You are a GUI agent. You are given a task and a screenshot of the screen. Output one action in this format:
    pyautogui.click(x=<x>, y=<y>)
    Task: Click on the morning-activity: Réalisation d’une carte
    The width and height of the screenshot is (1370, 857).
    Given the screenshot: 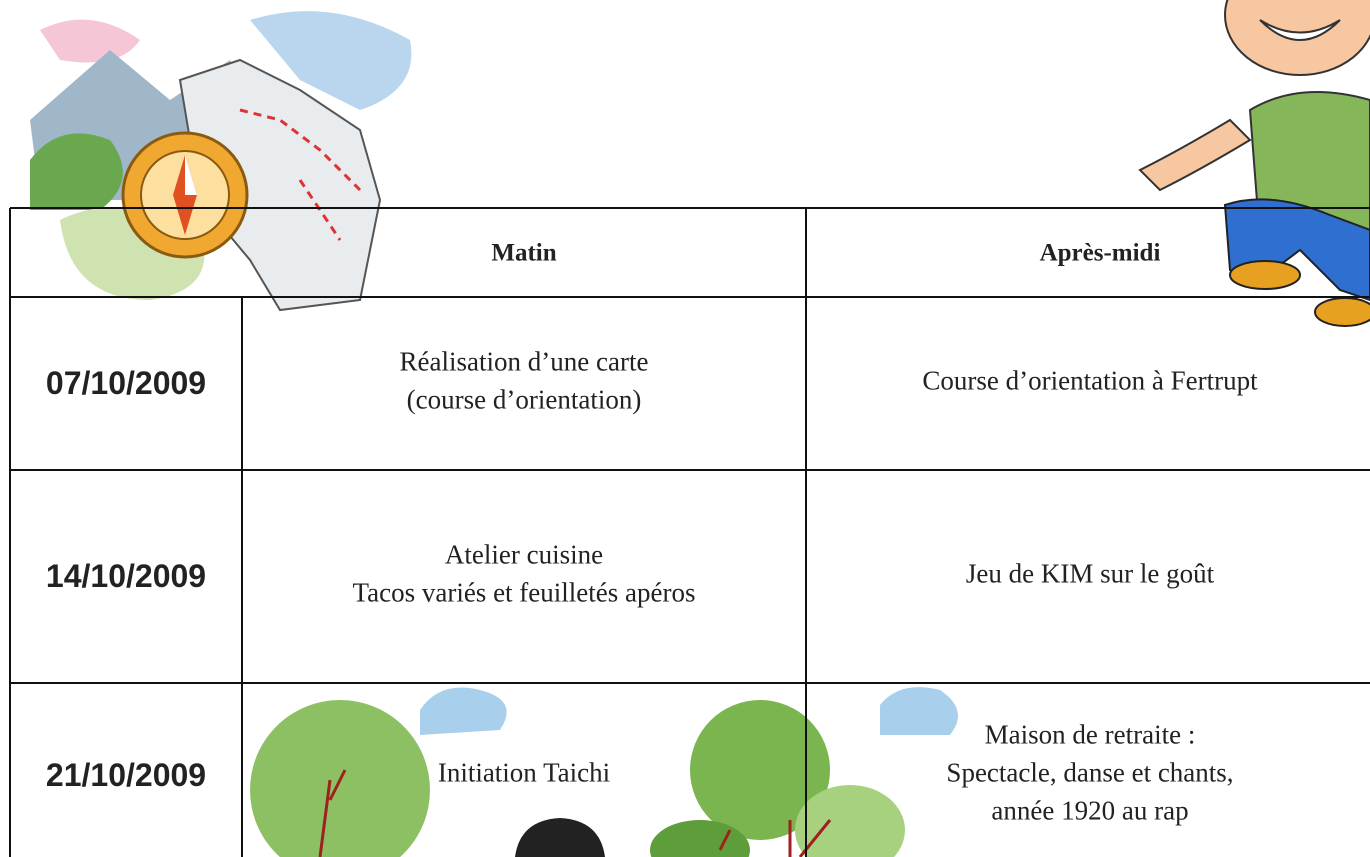 What is the action you would take?
    pyautogui.click(x=524, y=362)
    